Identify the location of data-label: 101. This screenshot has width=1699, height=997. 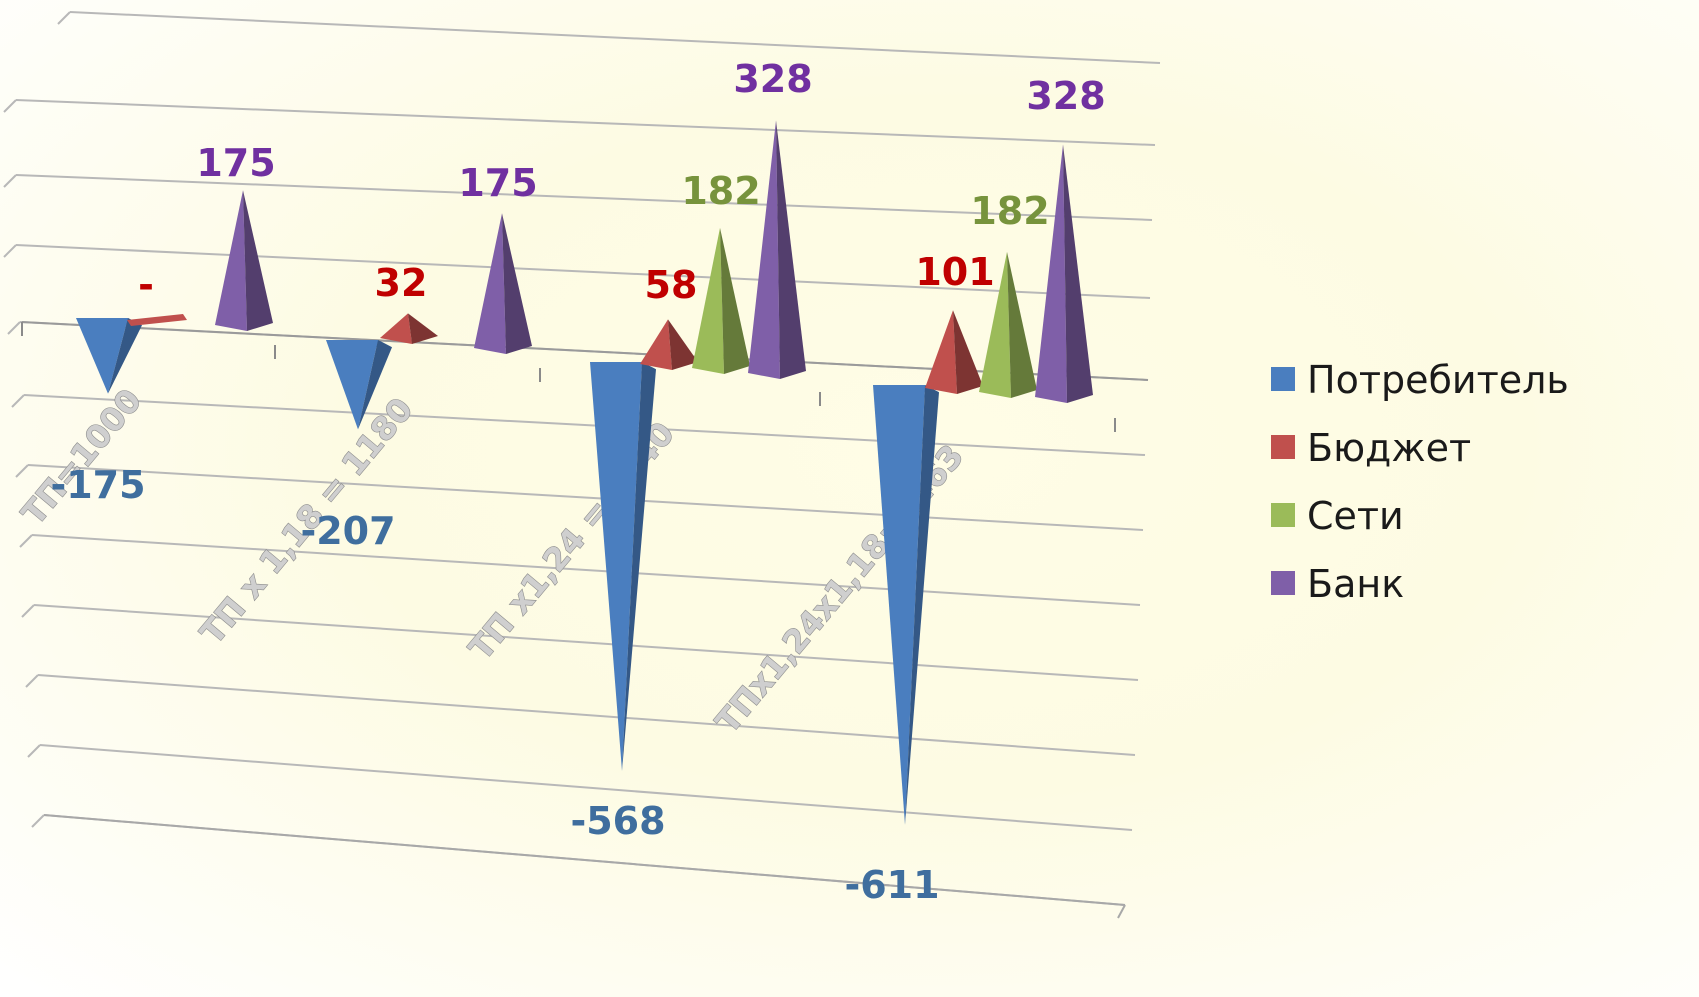
(954, 272).